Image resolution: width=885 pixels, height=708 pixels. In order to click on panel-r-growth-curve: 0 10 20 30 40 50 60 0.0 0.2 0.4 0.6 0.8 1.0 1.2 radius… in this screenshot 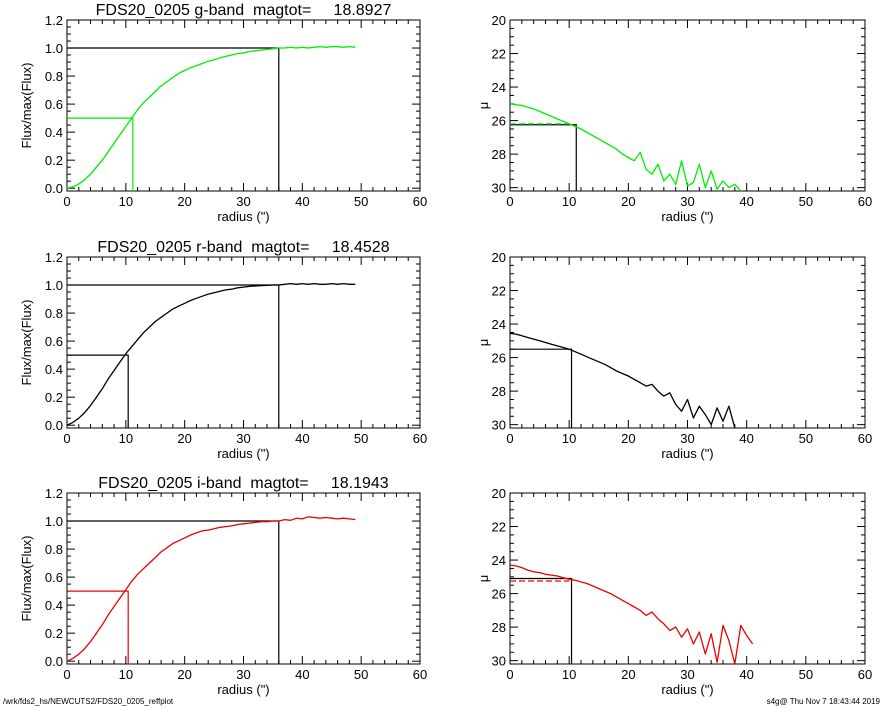, I will do `click(223, 350)`.